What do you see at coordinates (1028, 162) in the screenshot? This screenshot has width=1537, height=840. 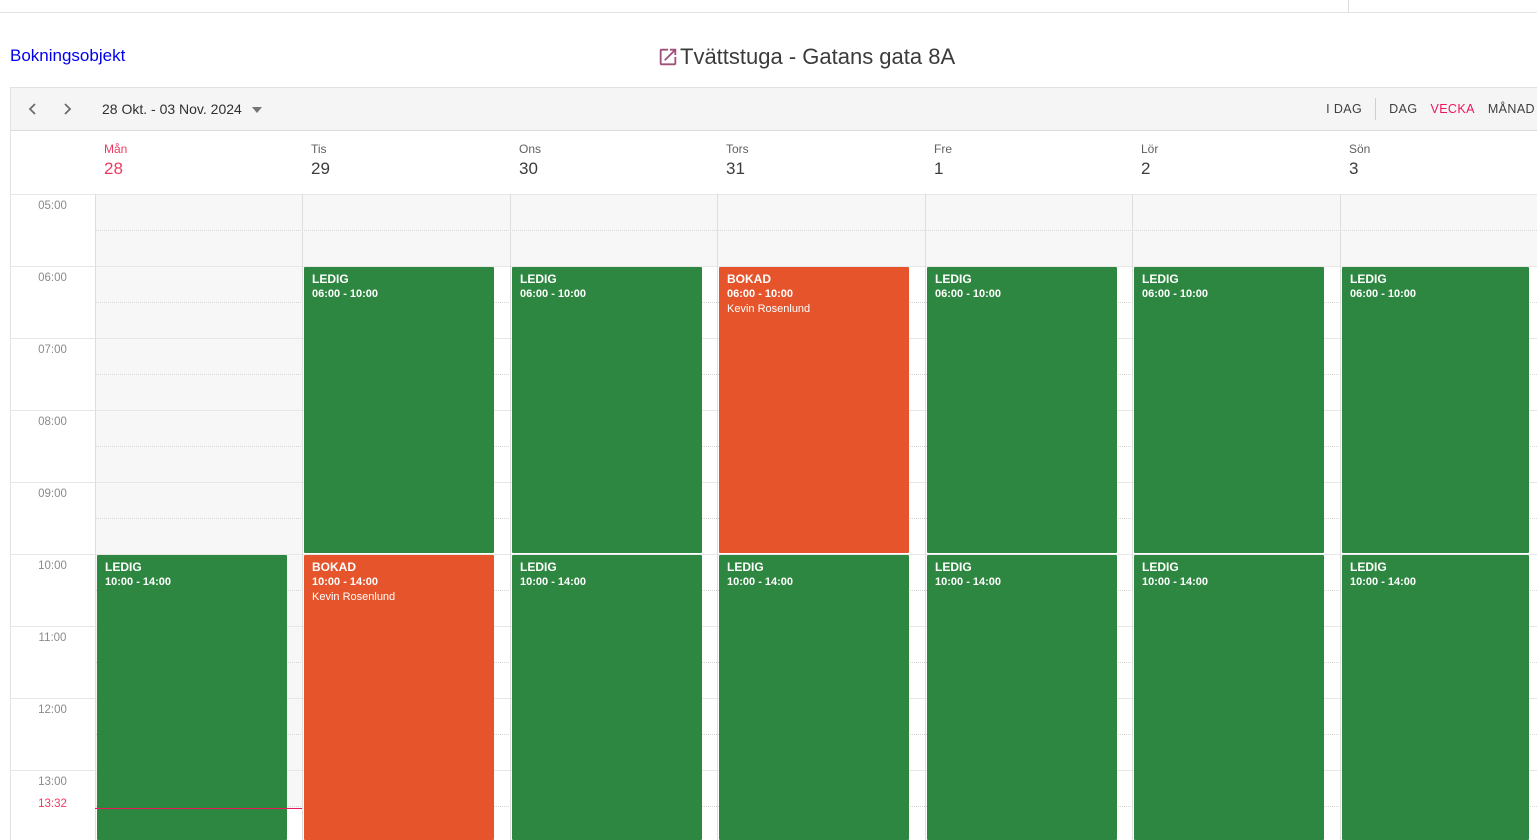 I see `day-header-fre: Fre 1` at bounding box center [1028, 162].